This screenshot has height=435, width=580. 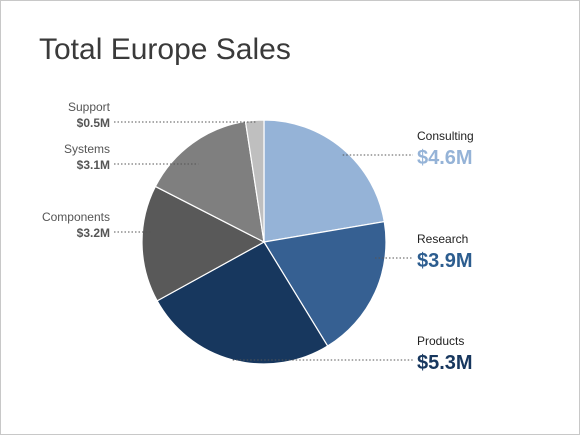 What do you see at coordinates (325, 283) in the screenshot?
I see `pie-slice-research` at bounding box center [325, 283].